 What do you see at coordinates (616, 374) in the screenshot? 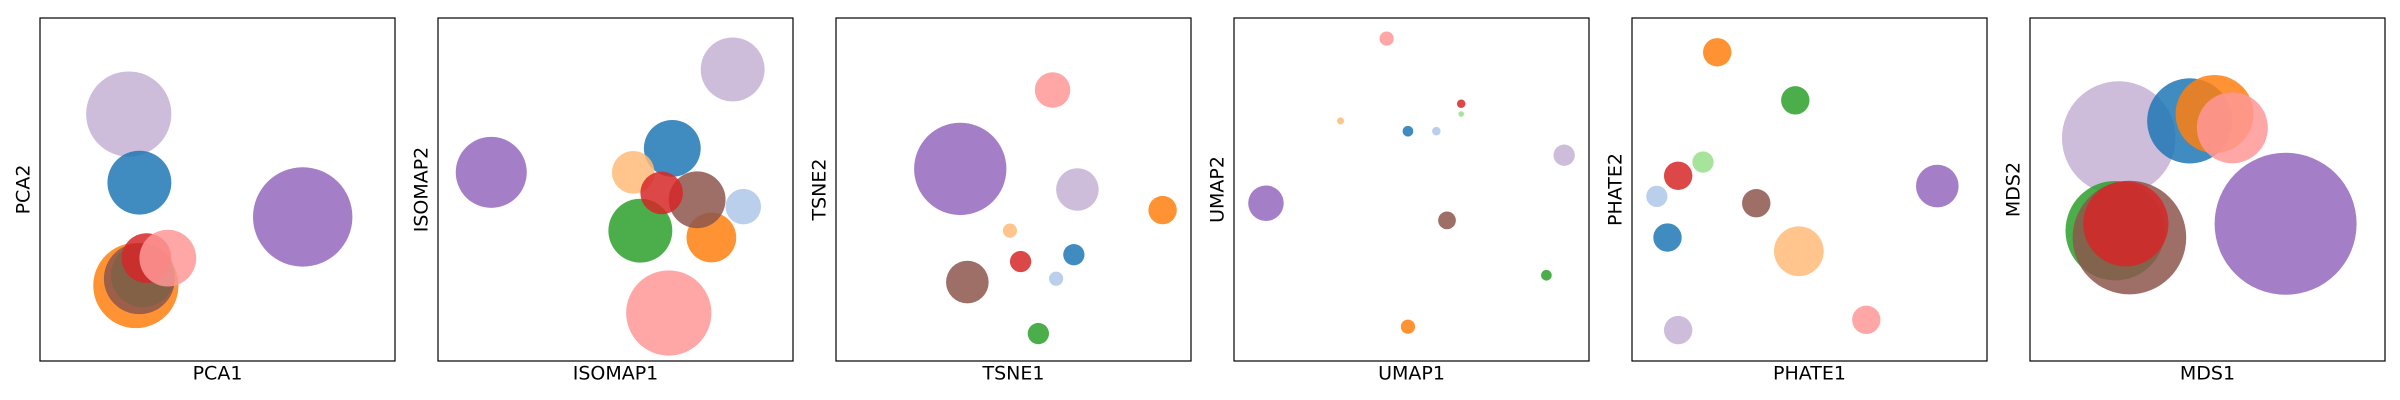
I see `x-axis-label: ISOMAP1` at bounding box center [616, 374].